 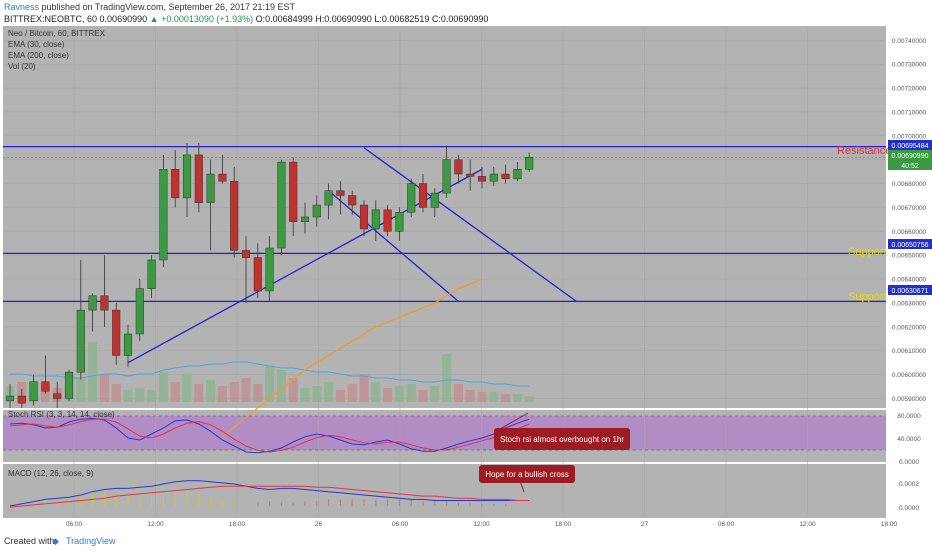 I want to click on legend-title: Neo / Bitcoin, 60, BITTREX, so click(x=57, y=33).